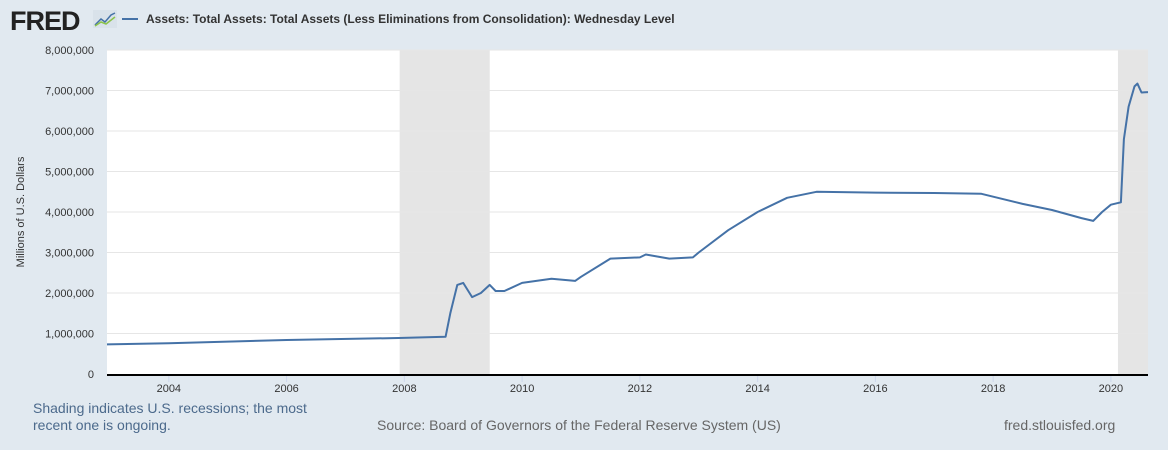 This screenshot has width=1168, height=450. I want to click on y-tick-label: 0, so click(91, 375).